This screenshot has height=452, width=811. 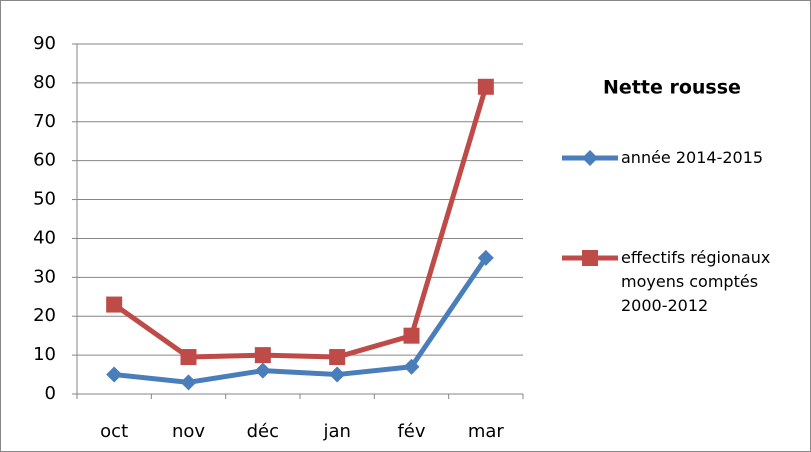 What do you see at coordinates (44, 354) in the screenshot?
I see `y-tick-label: 10` at bounding box center [44, 354].